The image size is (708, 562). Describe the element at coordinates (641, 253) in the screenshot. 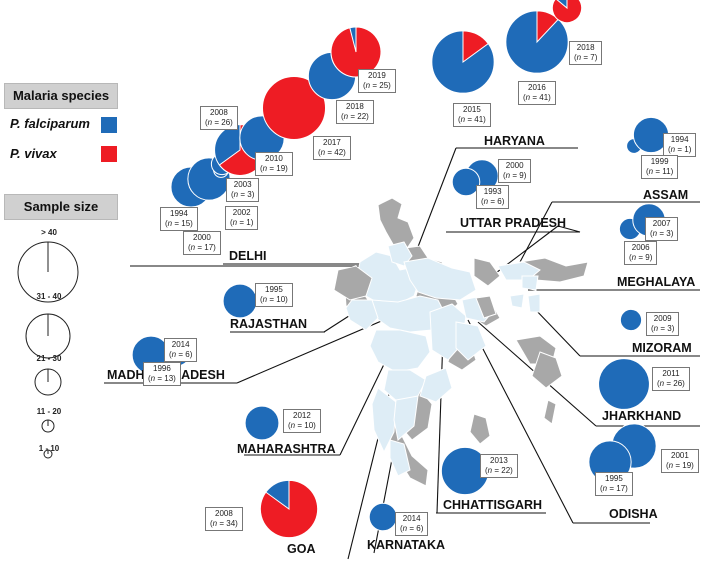

I see `sample-label-box: 2006 (n = 9)` at that location.